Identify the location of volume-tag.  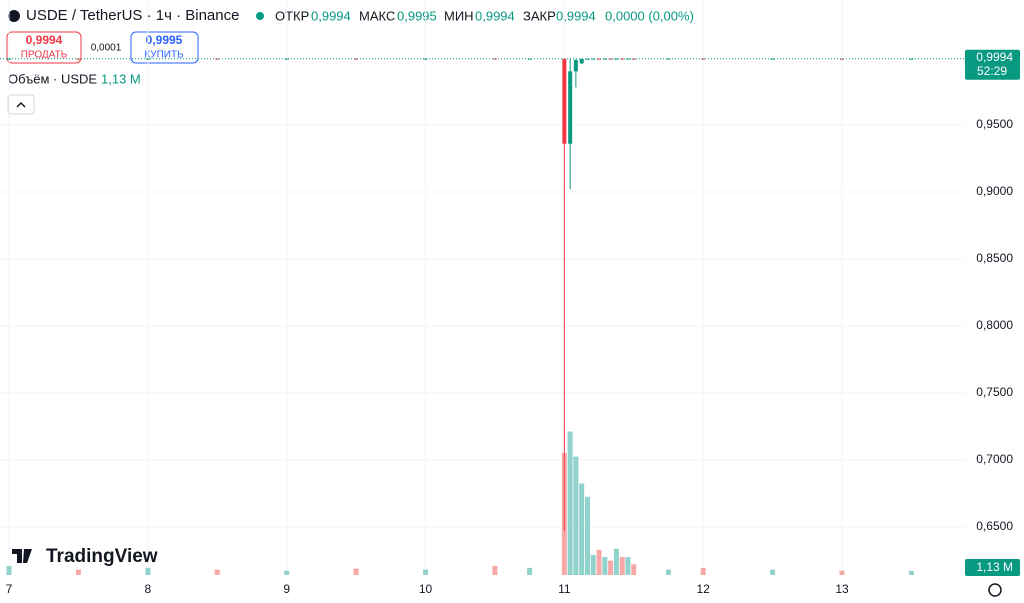
(992, 567).